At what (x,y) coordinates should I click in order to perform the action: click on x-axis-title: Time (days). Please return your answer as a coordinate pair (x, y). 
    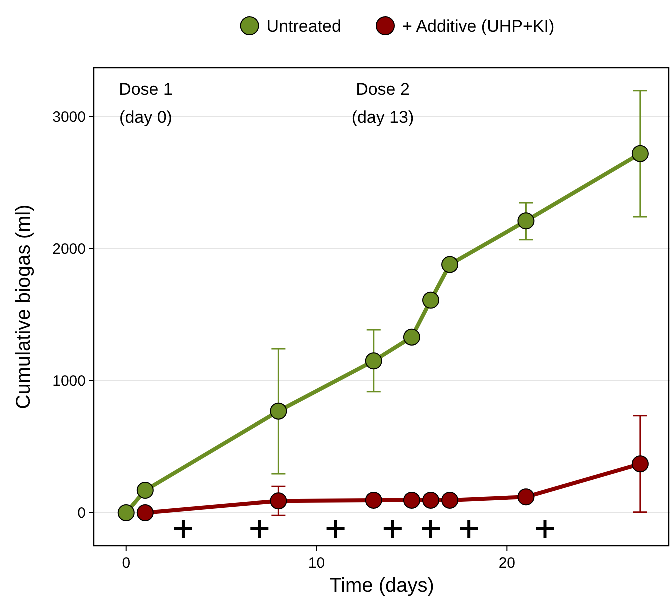
    Looking at the image, I should click on (382, 585).